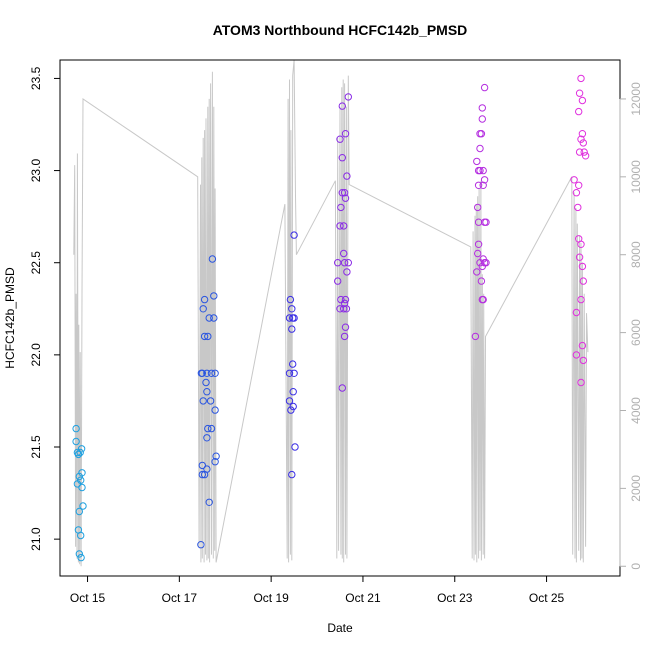 The image size is (650, 650). Describe the element at coordinates (88, 598) in the screenshot. I see `x-tick-label: Oct 15` at that location.